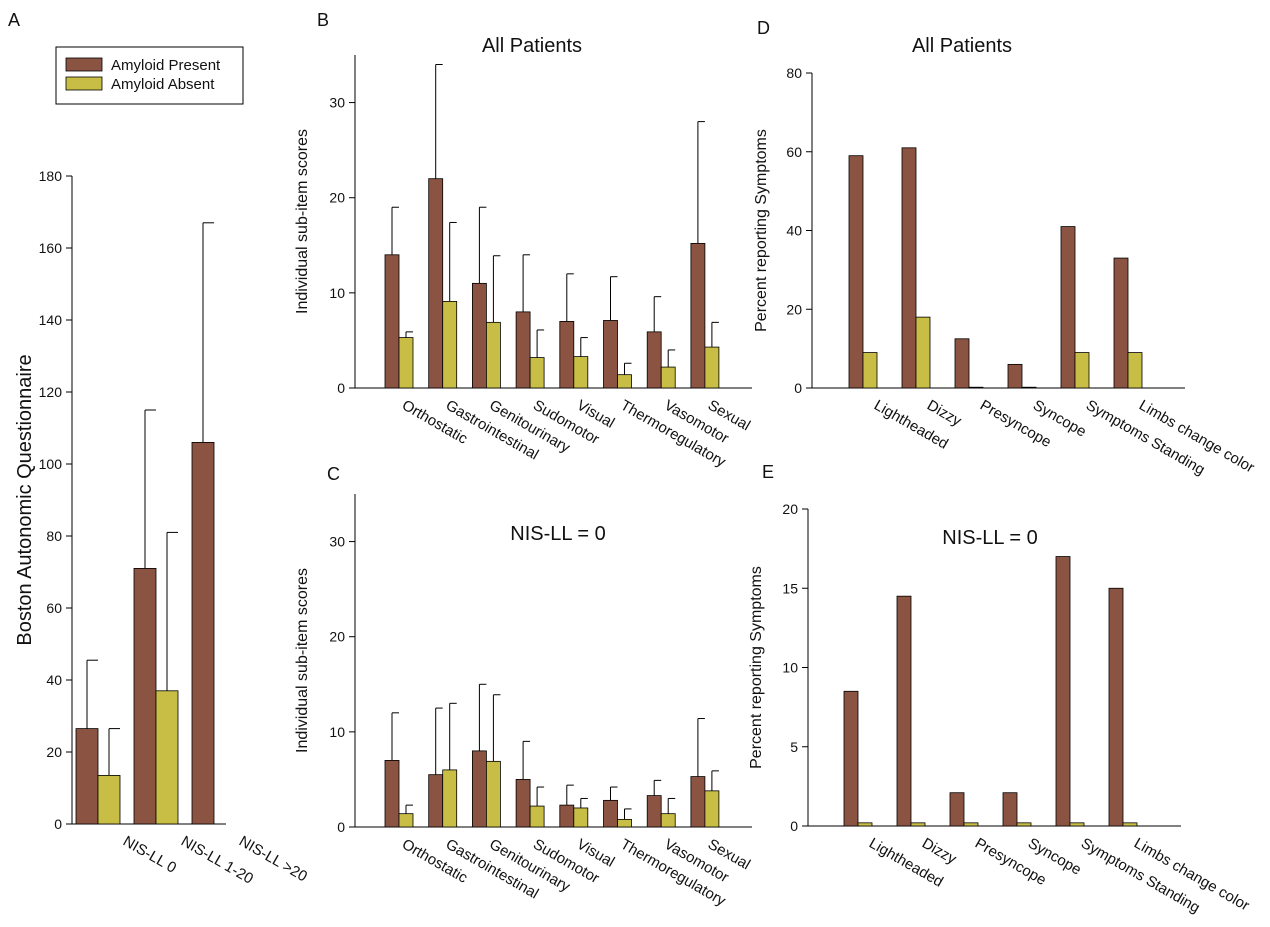  What do you see at coordinates (51, 392) in the screenshot?
I see `y-tick-label: 120` at bounding box center [51, 392].